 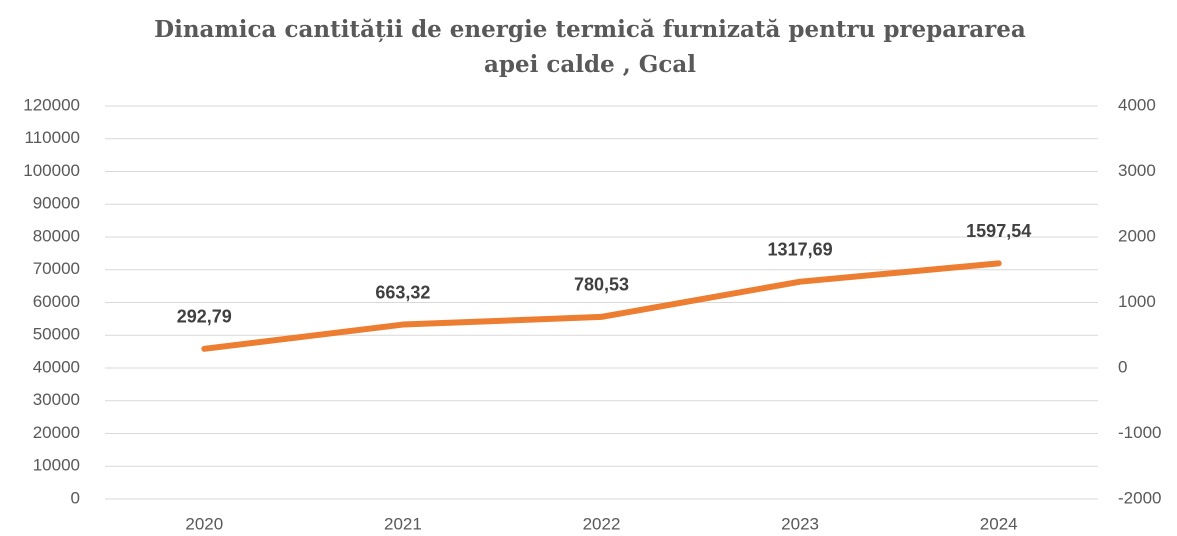 What do you see at coordinates (56, 203) in the screenshot?
I see `y-tick-label: 90000` at bounding box center [56, 203].